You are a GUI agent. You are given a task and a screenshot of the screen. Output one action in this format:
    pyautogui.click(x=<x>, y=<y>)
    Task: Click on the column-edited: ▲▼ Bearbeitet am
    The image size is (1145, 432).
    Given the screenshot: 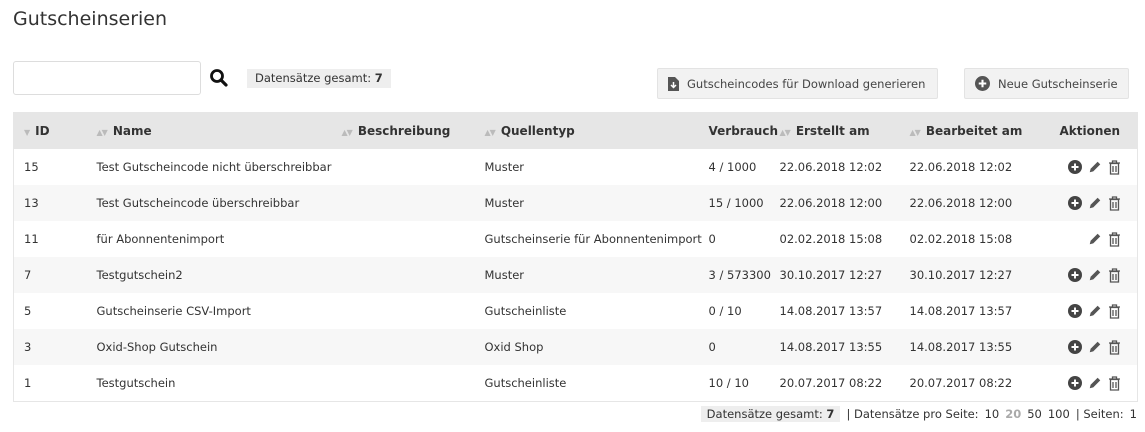 What is the action you would take?
    pyautogui.click(x=974, y=130)
    